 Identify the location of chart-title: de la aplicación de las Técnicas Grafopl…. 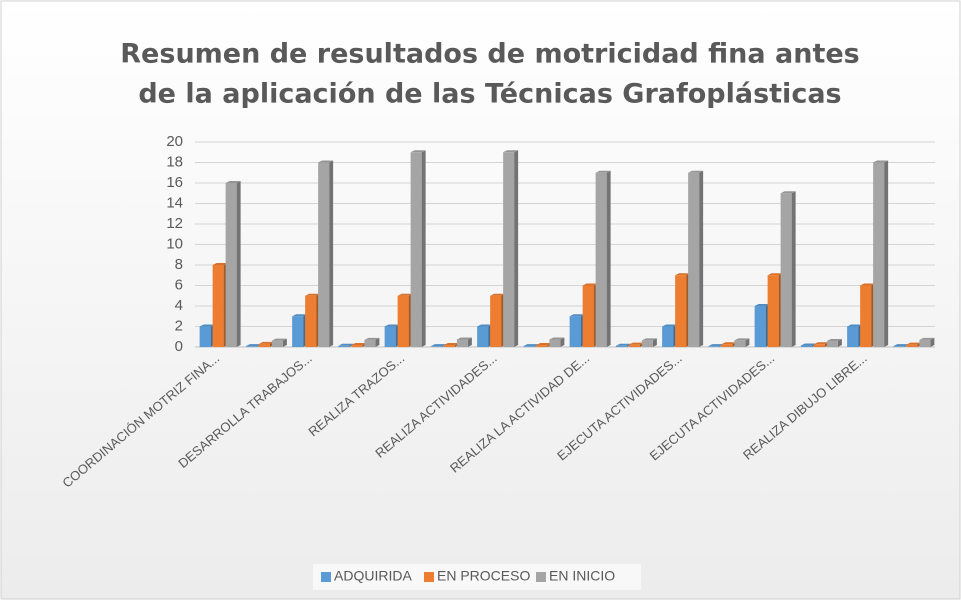
(489, 94).